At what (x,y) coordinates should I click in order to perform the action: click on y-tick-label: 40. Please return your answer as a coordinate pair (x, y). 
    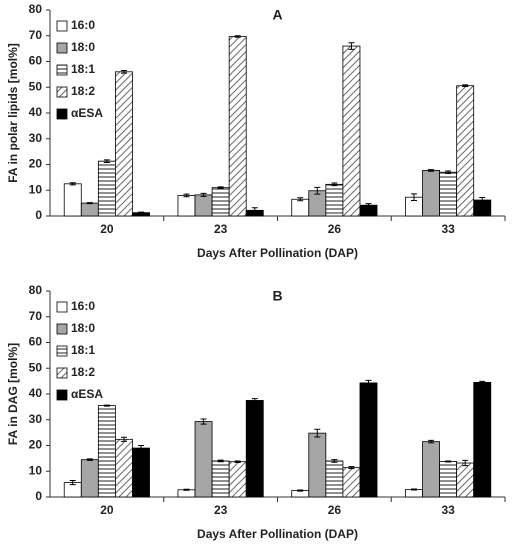
    Looking at the image, I should click on (36, 393).